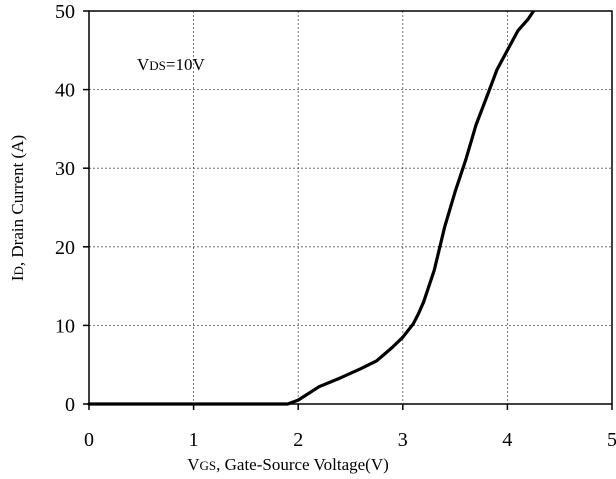  What do you see at coordinates (611, 440) in the screenshot?
I see `x-tick-label: 5` at bounding box center [611, 440].